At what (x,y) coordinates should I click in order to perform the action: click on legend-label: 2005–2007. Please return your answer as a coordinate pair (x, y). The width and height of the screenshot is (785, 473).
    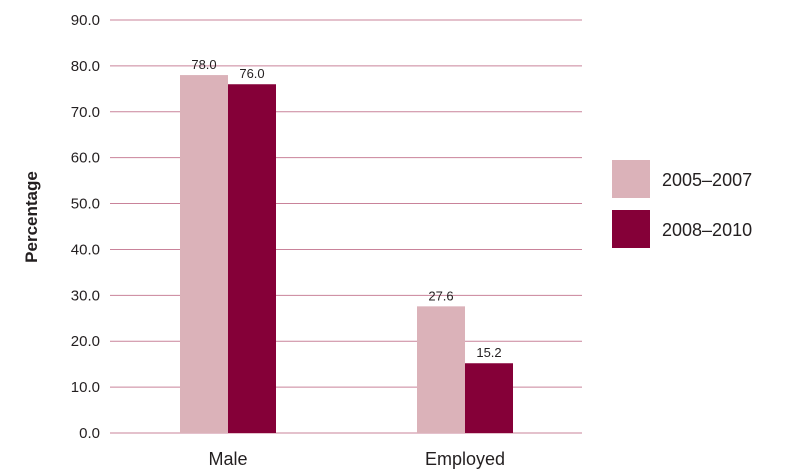
    Looking at the image, I should click on (707, 180).